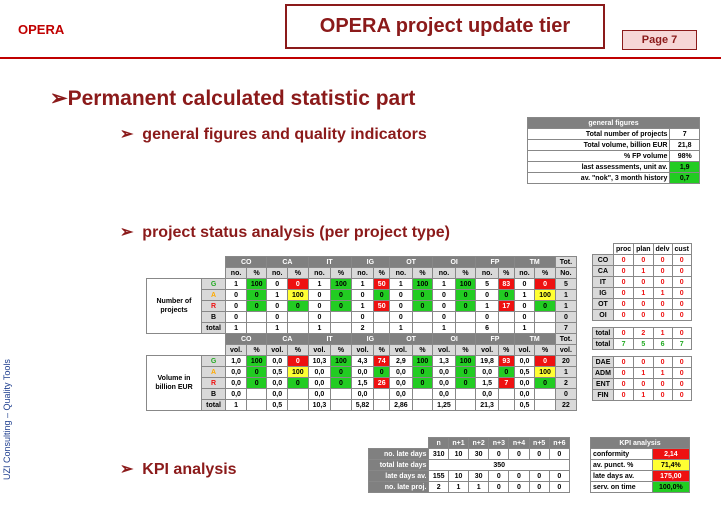  I want to click on row: av. "nok", 3 month history 0,7, so click(613, 178).